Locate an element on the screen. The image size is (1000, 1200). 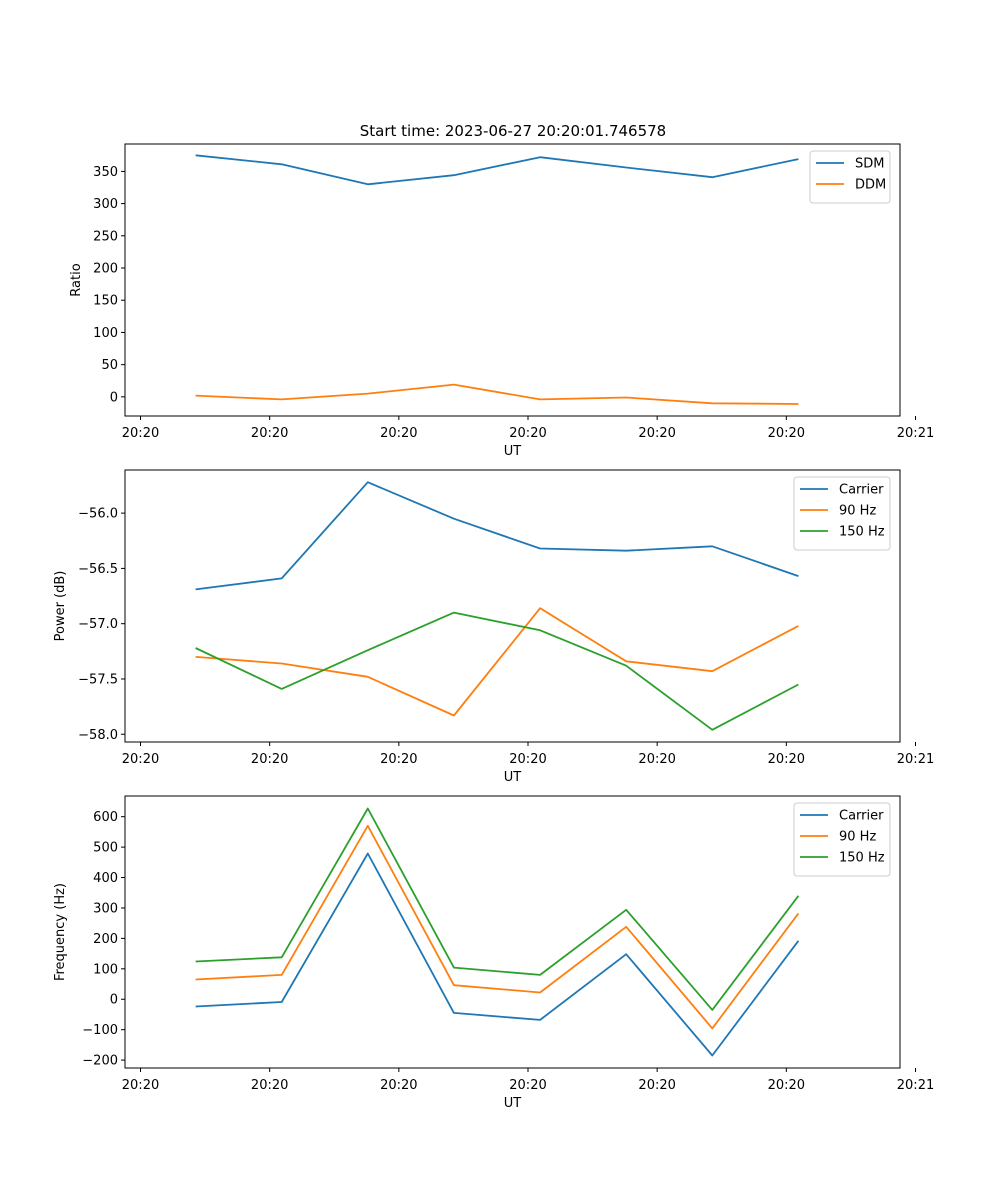
y-tick-label: 400 is located at coordinates (105, 878).